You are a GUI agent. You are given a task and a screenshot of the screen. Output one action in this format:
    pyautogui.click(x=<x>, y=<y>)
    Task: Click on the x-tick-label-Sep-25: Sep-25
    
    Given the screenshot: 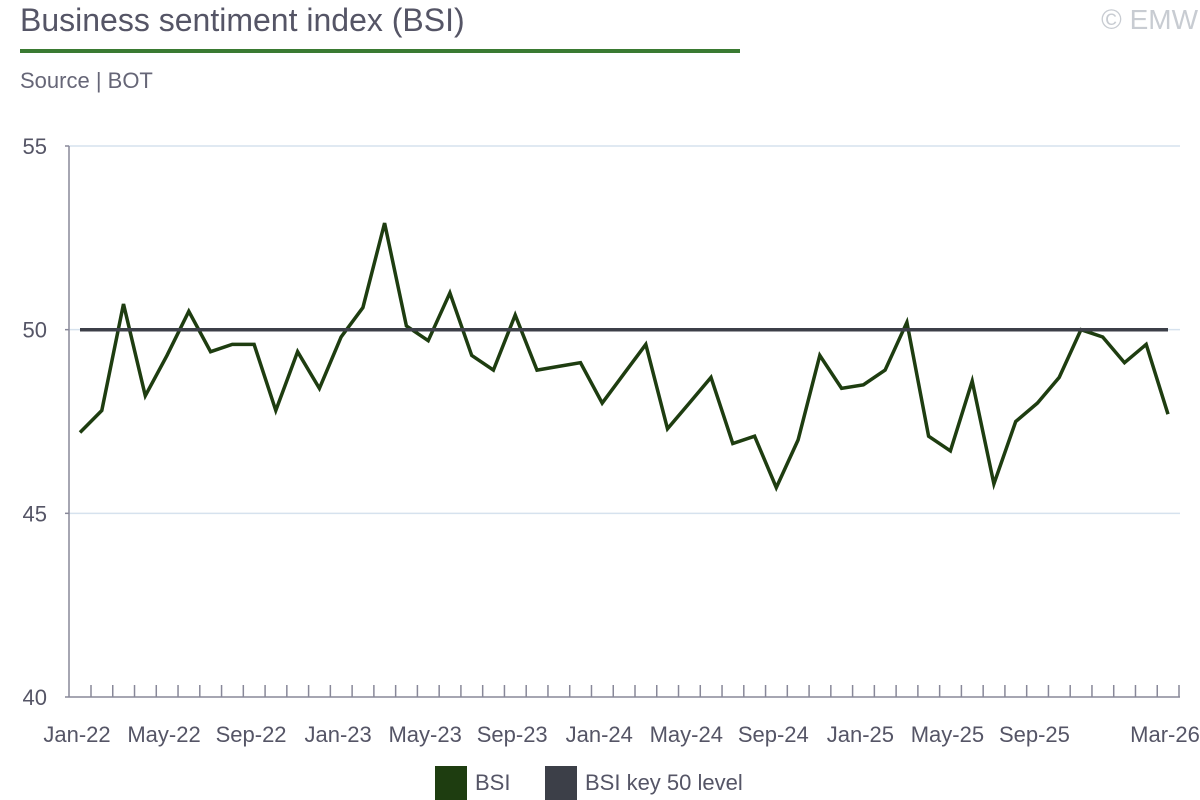 What is the action you would take?
    pyautogui.click(x=1034, y=734)
    